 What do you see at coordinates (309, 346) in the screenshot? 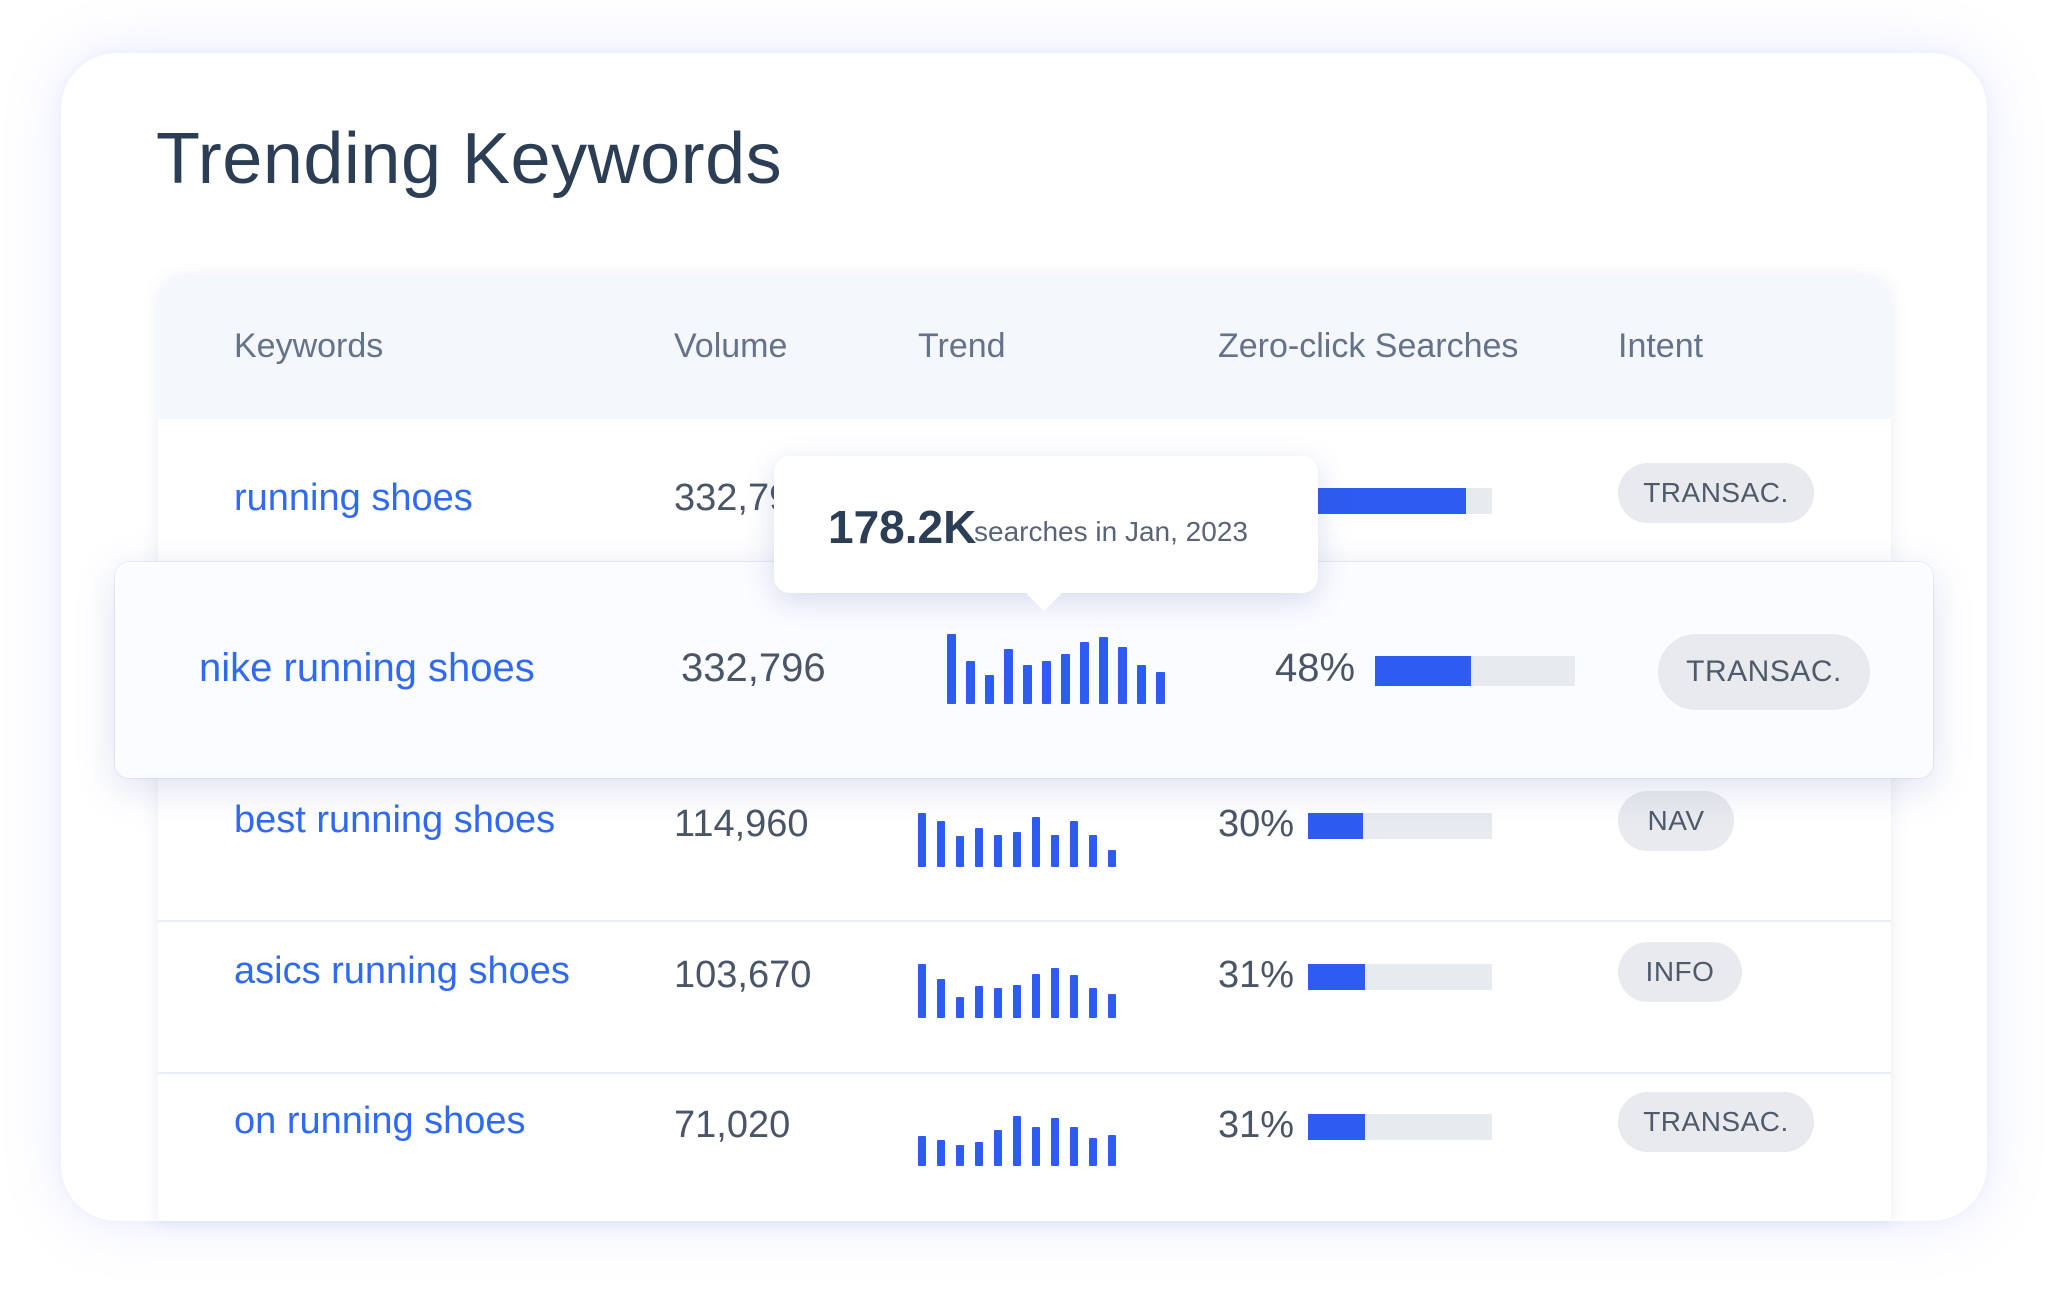
I see `header-keywords: Keywords` at bounding box center [309, 346].